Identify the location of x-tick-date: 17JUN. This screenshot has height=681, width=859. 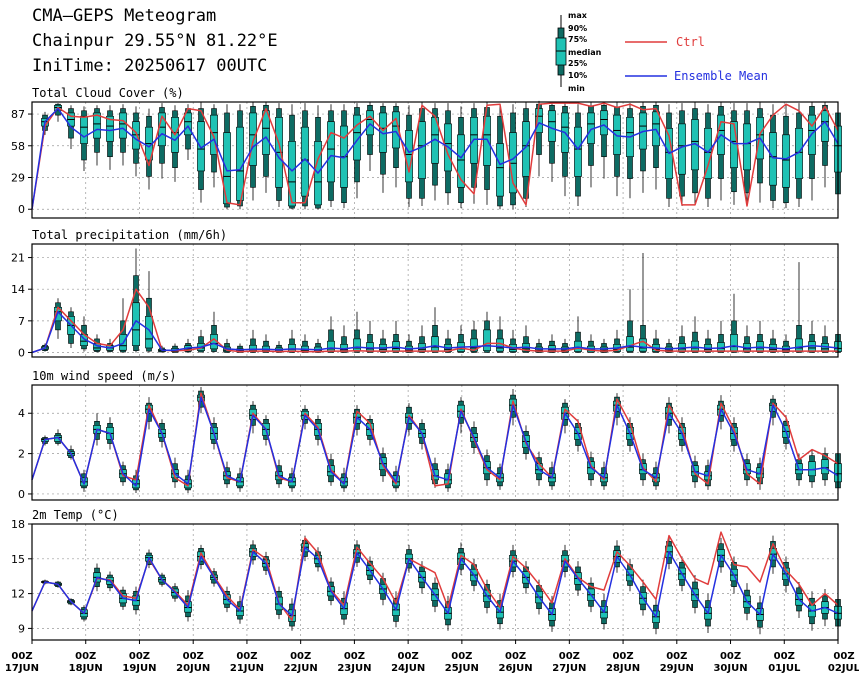
(22, 668).